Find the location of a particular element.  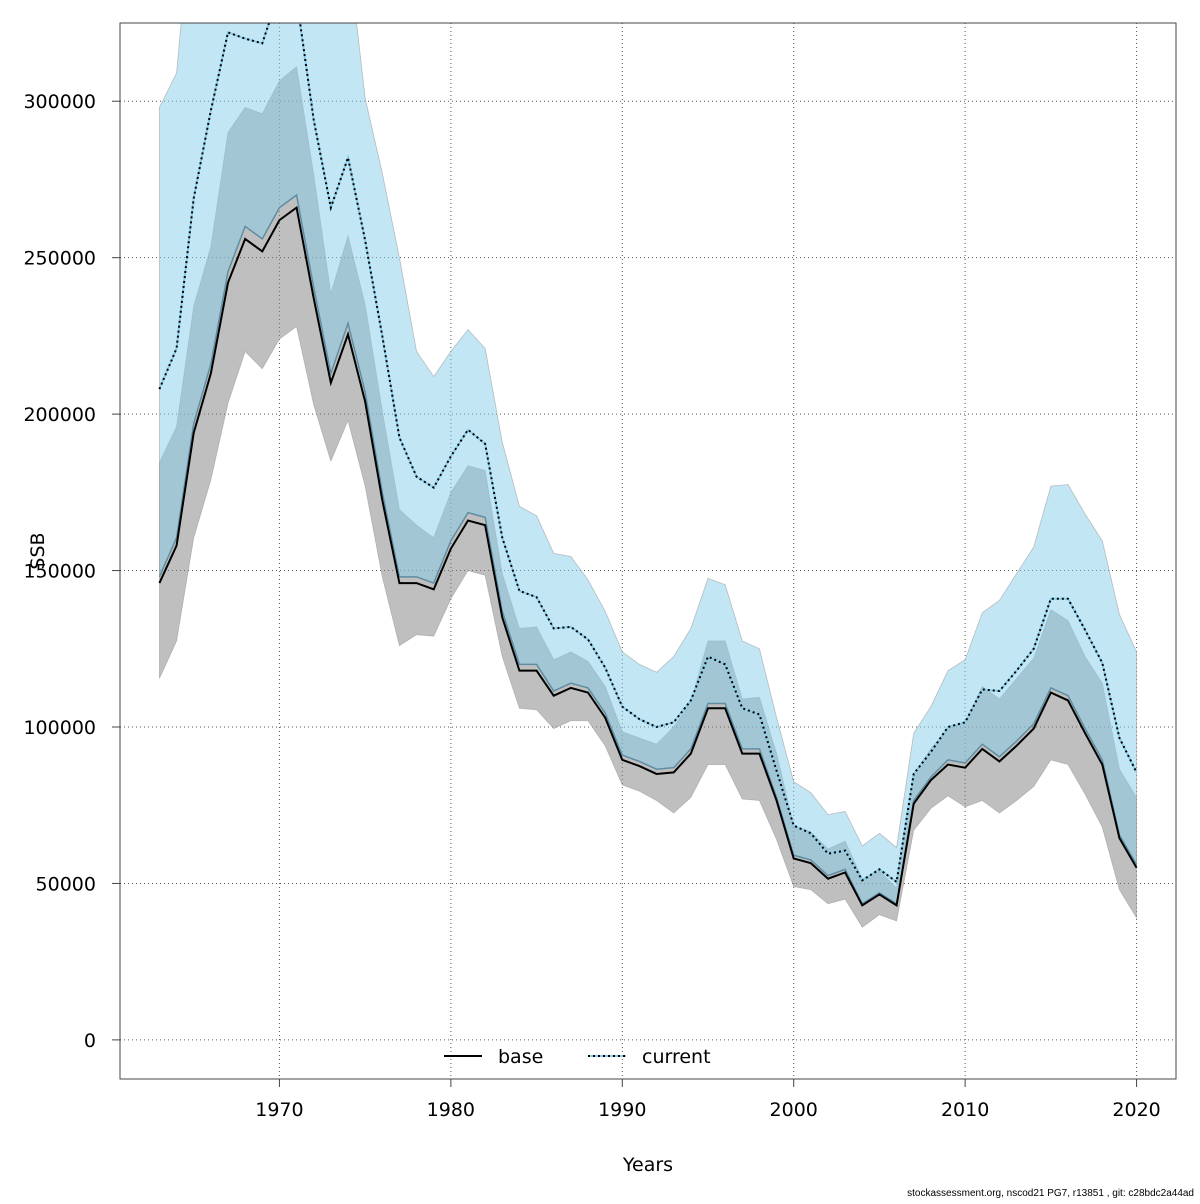

x-axis: 1970 1980 1990 2000 2010 2020 is located at coordinates (708, 1100).